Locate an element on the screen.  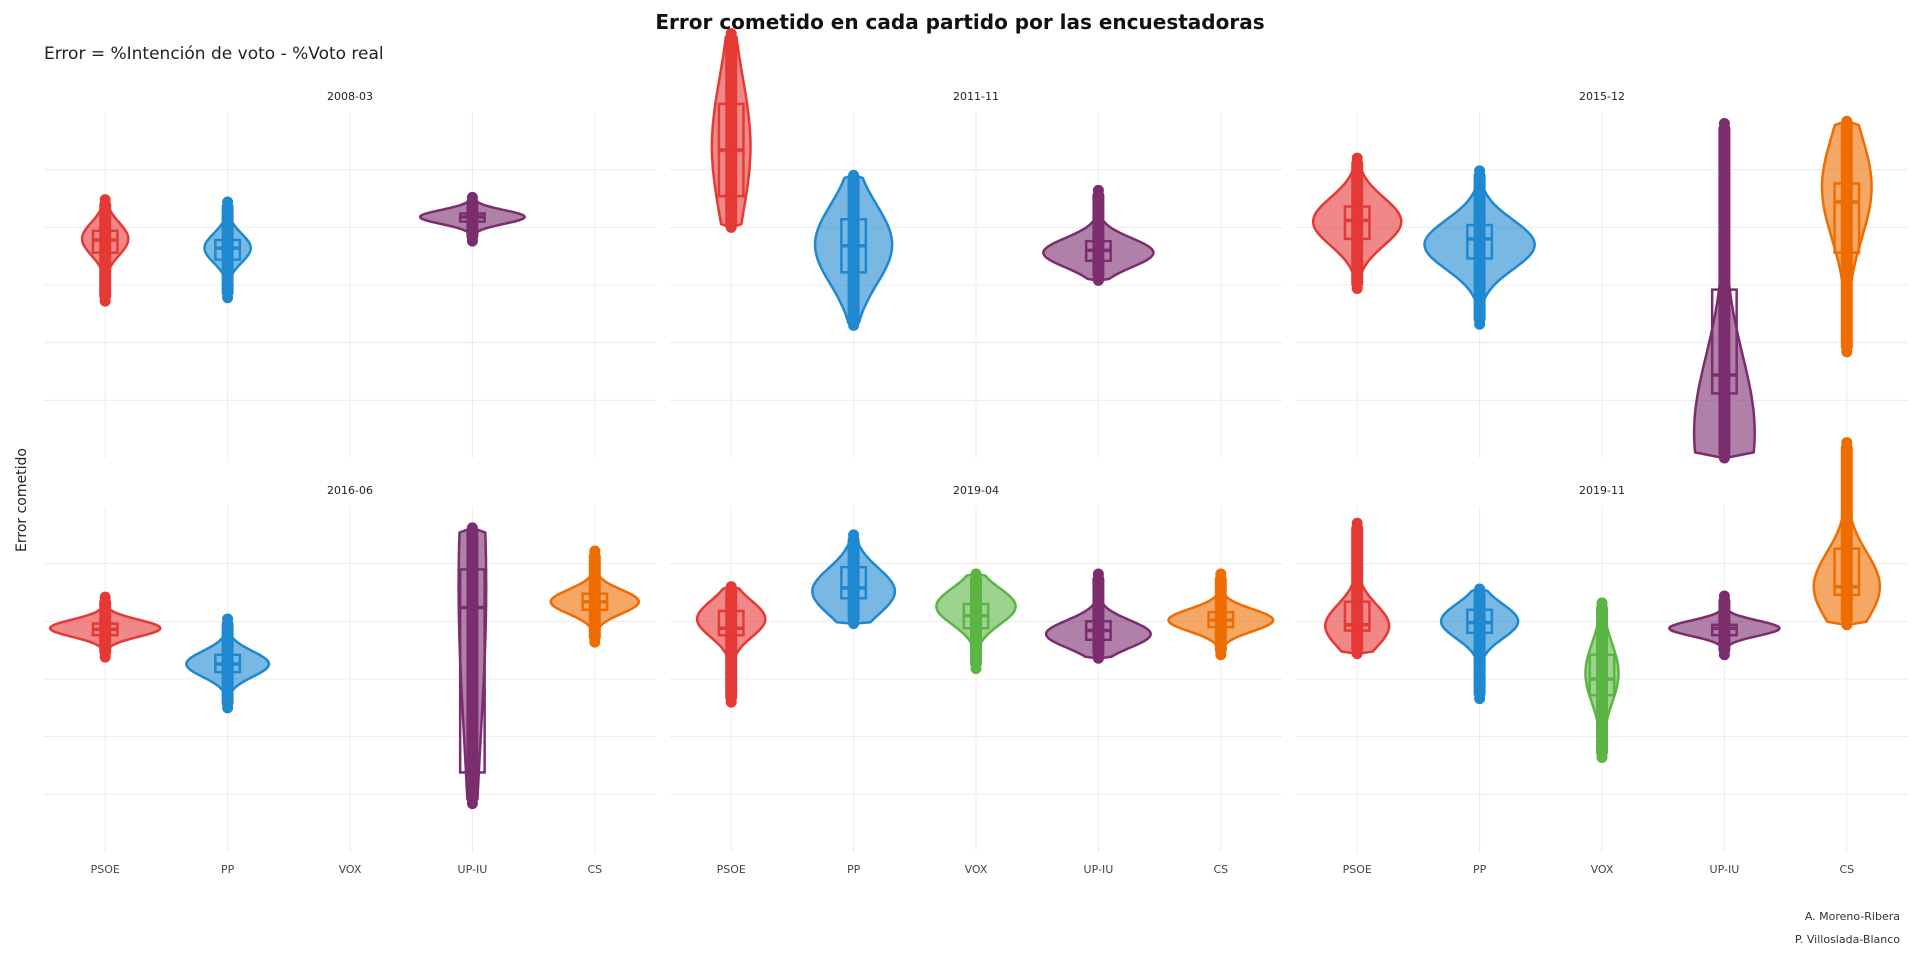
facet-label: 2015-12 is located at coordinates (1602, 96).